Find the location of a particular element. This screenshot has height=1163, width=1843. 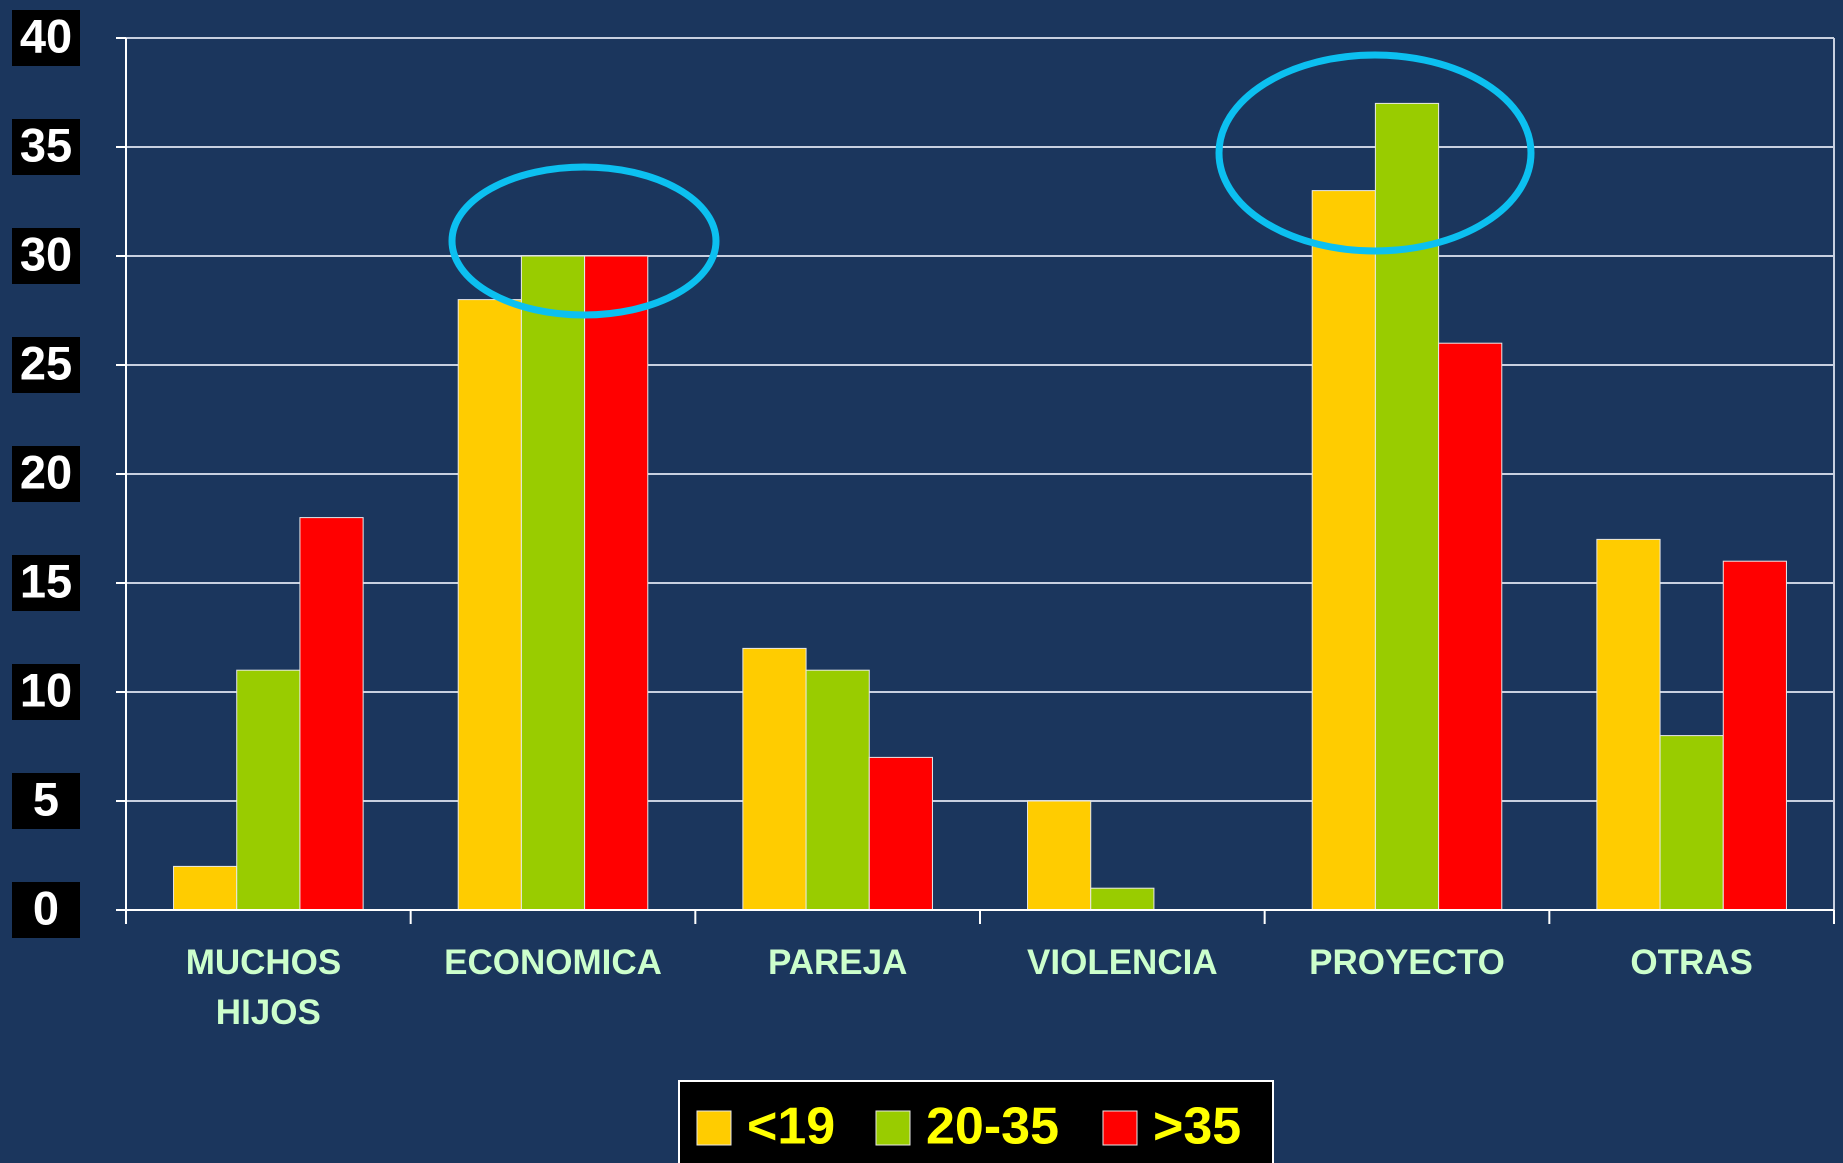

x-tick-label: ECONOMICA is located at coordinates (553, 962).